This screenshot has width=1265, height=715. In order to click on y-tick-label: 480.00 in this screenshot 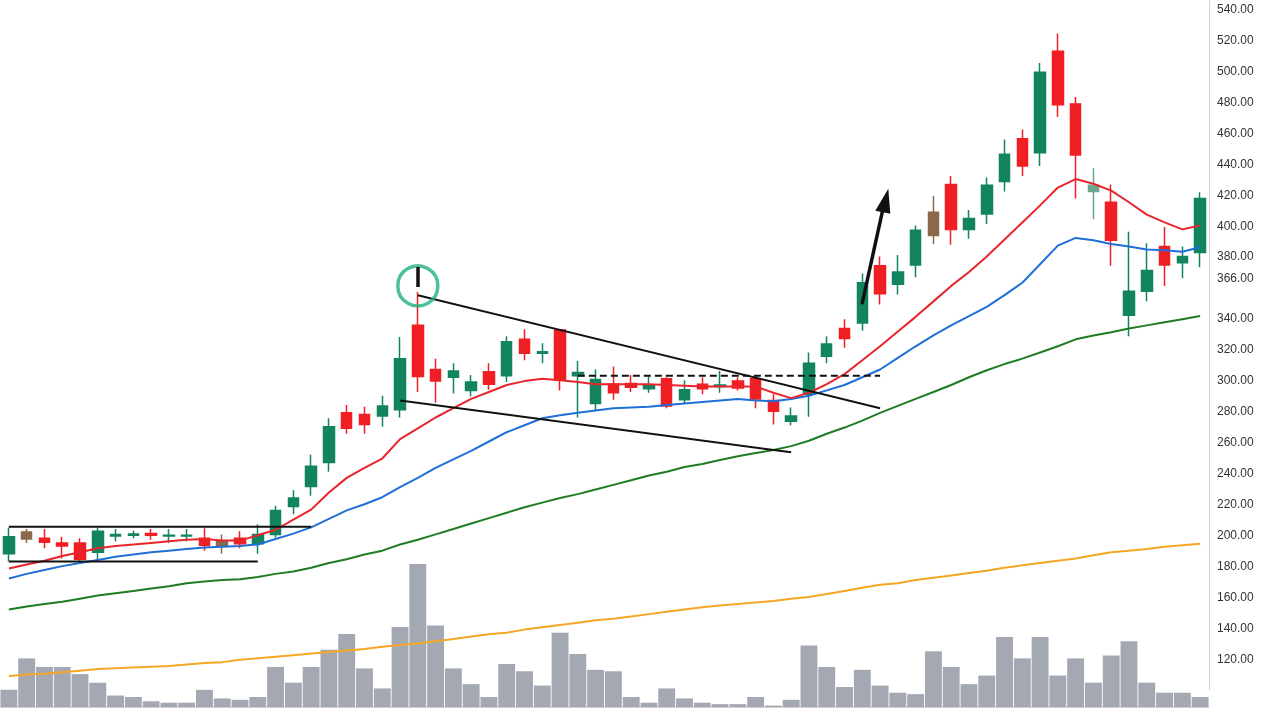, I will do `click(1236, 101)`.